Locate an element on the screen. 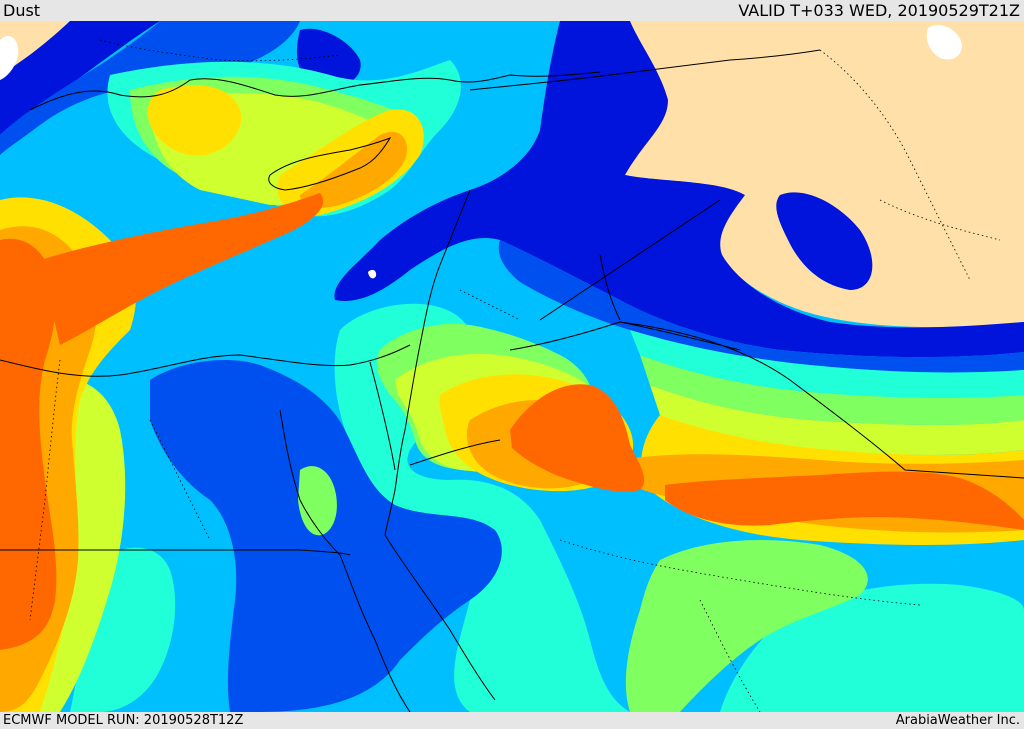 The width and height of the screenshot is (1024, 729). contour-dark-orange-central is located at coordinates (577, 438).